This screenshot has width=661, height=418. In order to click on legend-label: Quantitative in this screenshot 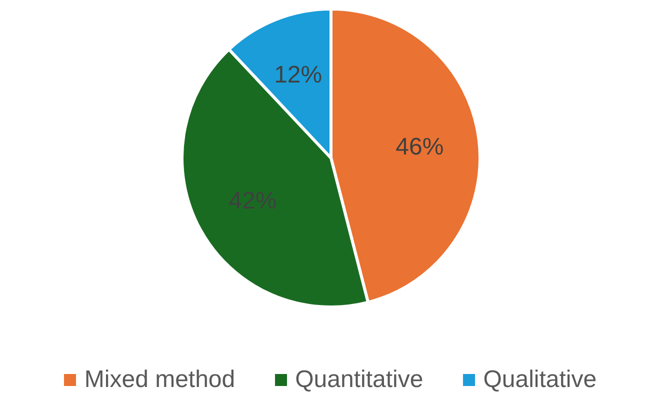, I will do `click(359, 380)`.